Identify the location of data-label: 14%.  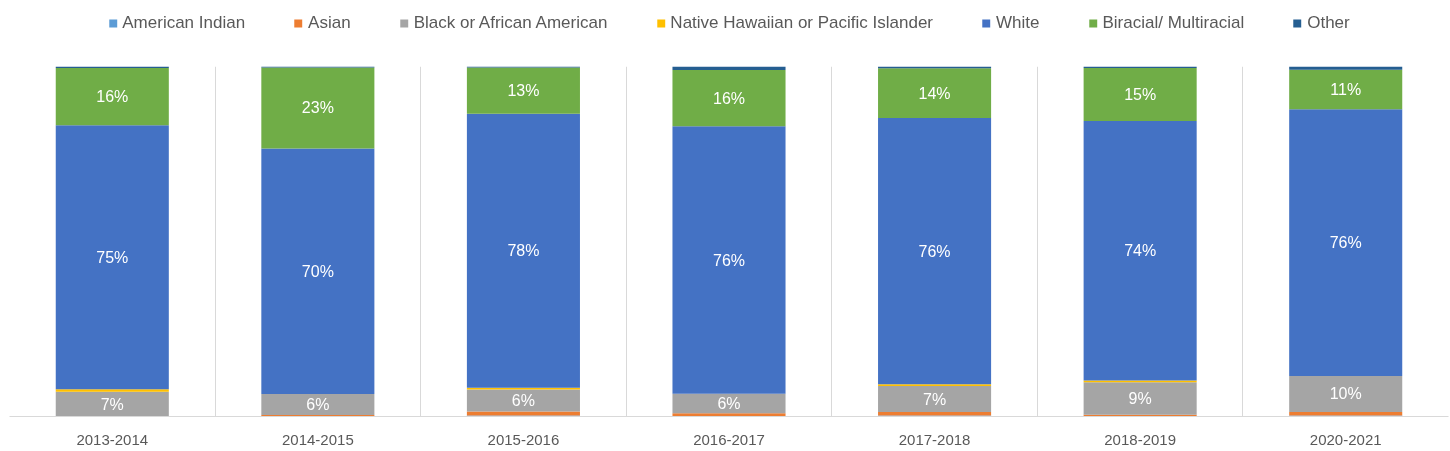
(934, 93).